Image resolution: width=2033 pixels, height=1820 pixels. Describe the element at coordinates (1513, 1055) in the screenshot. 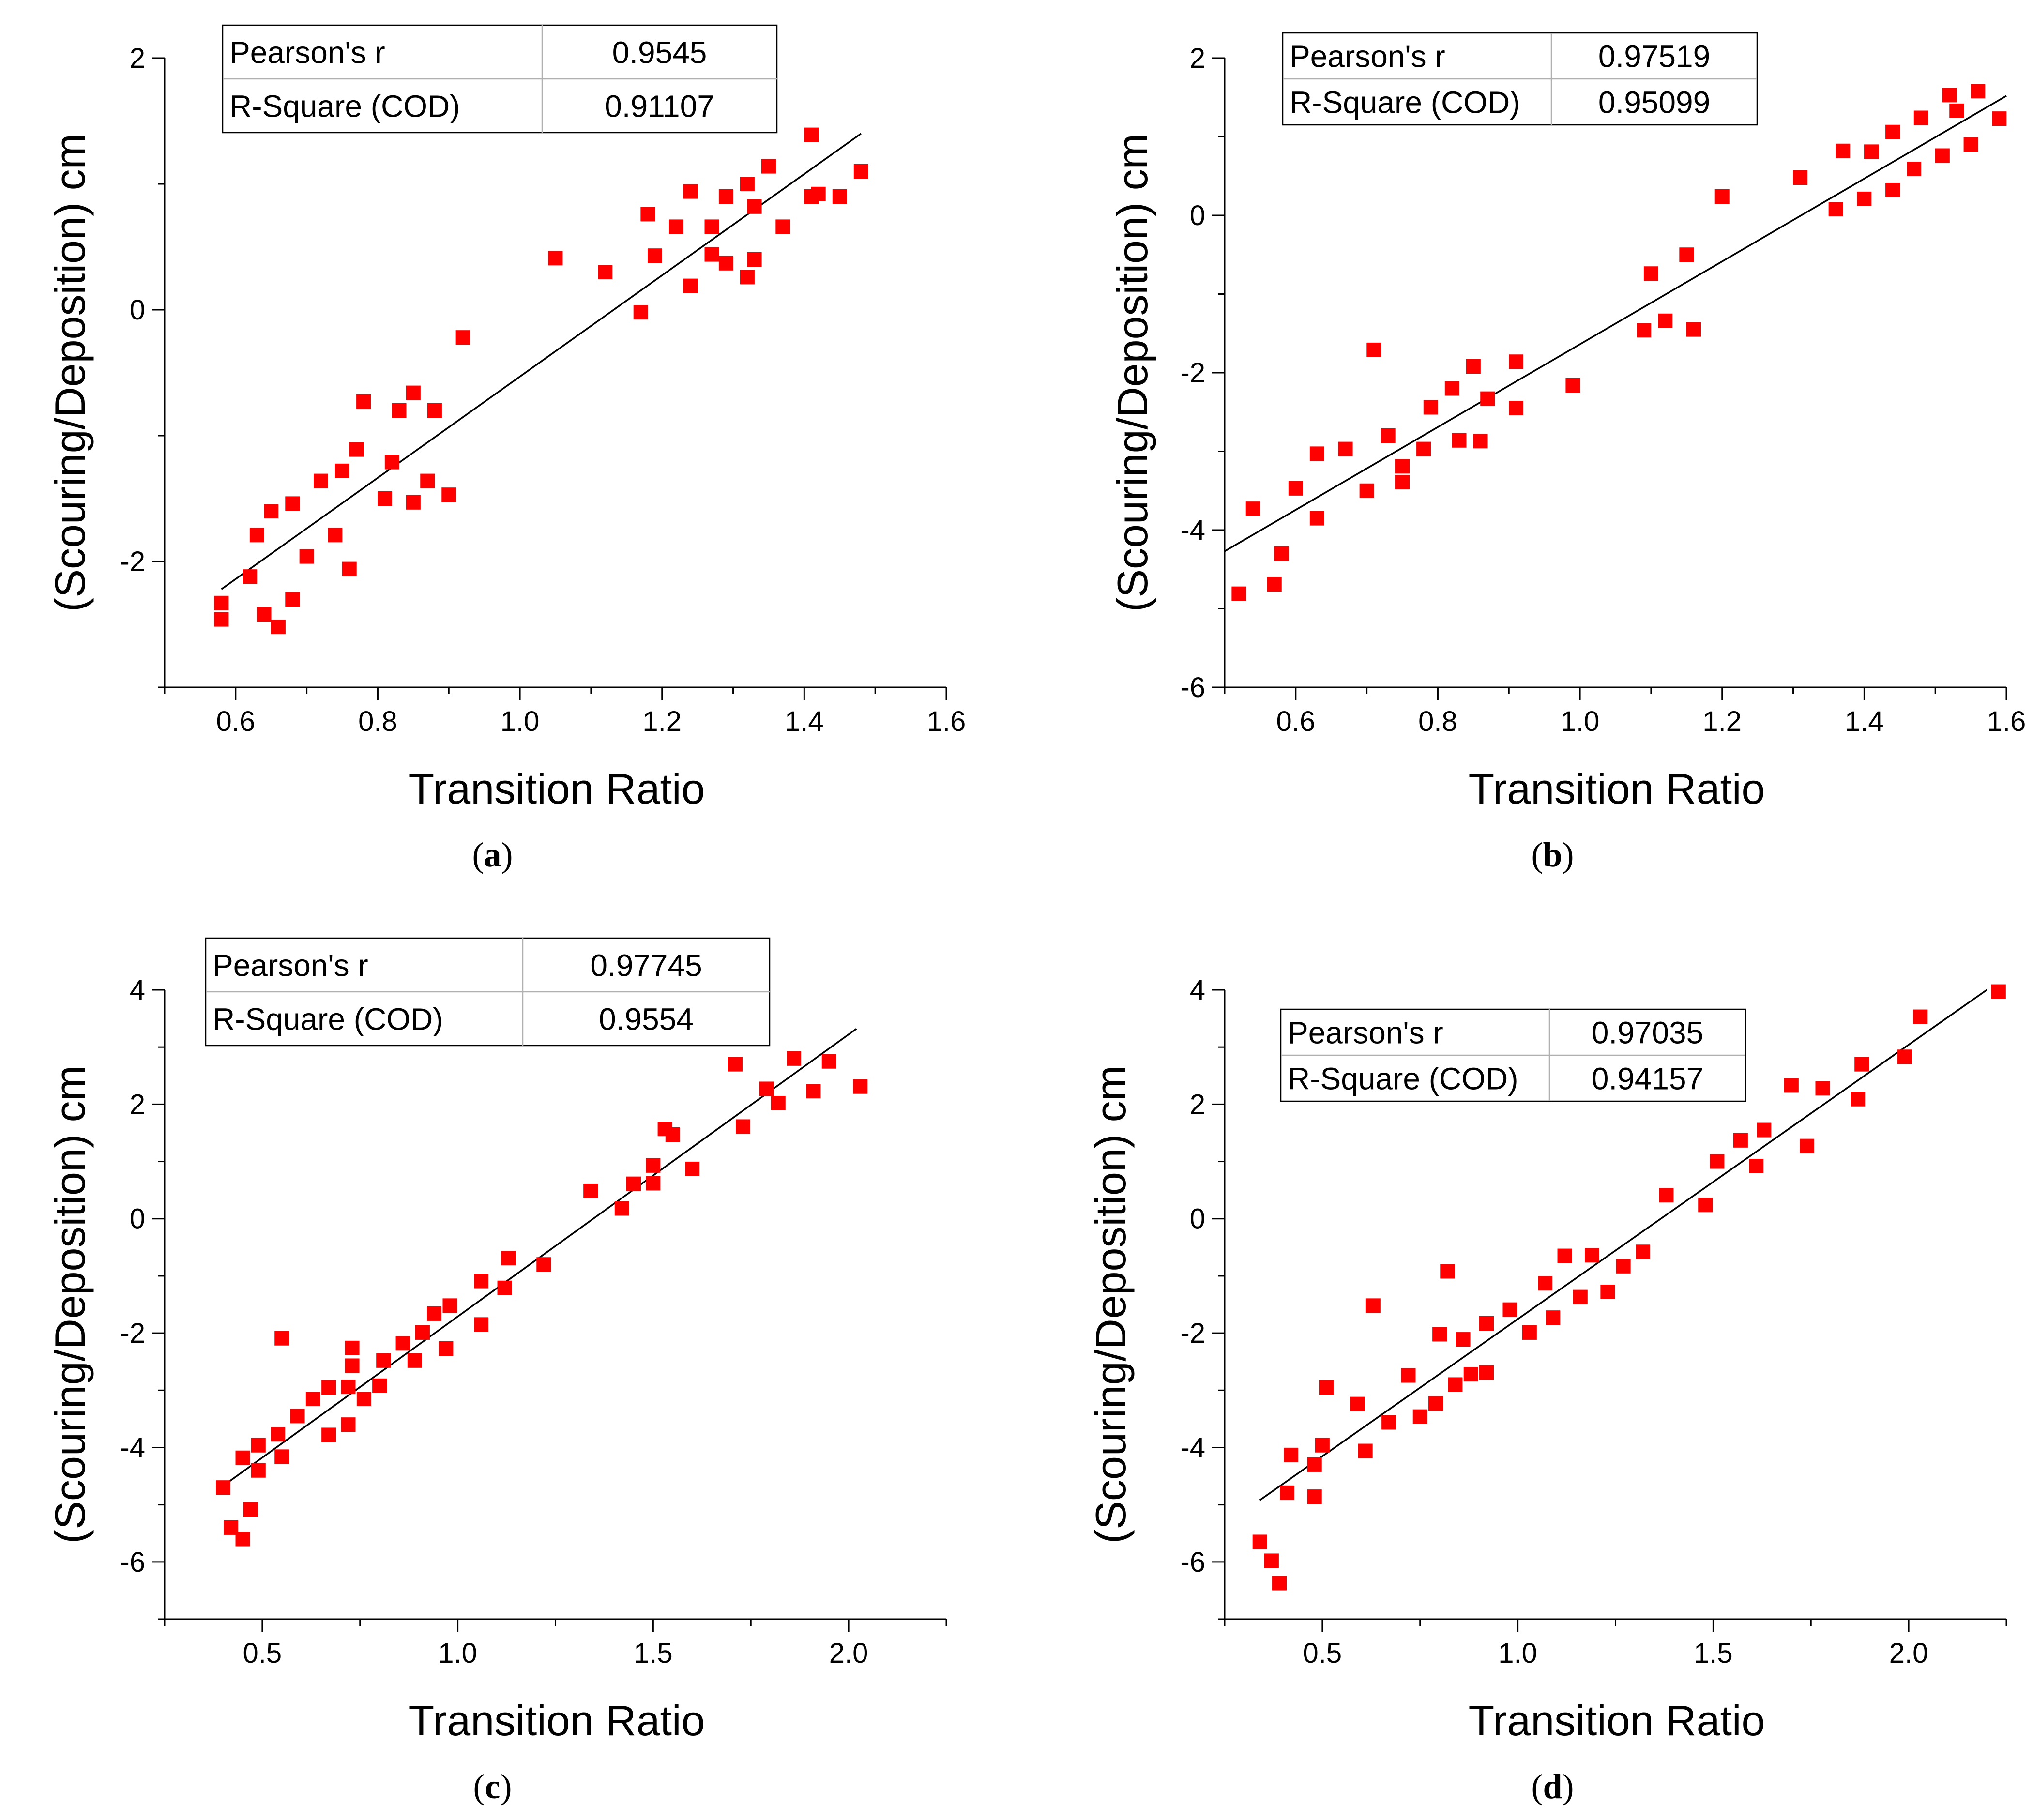

I see `stats-table: Pearson's r 0.97035 R-Square (COD) 0.94157` at that location.